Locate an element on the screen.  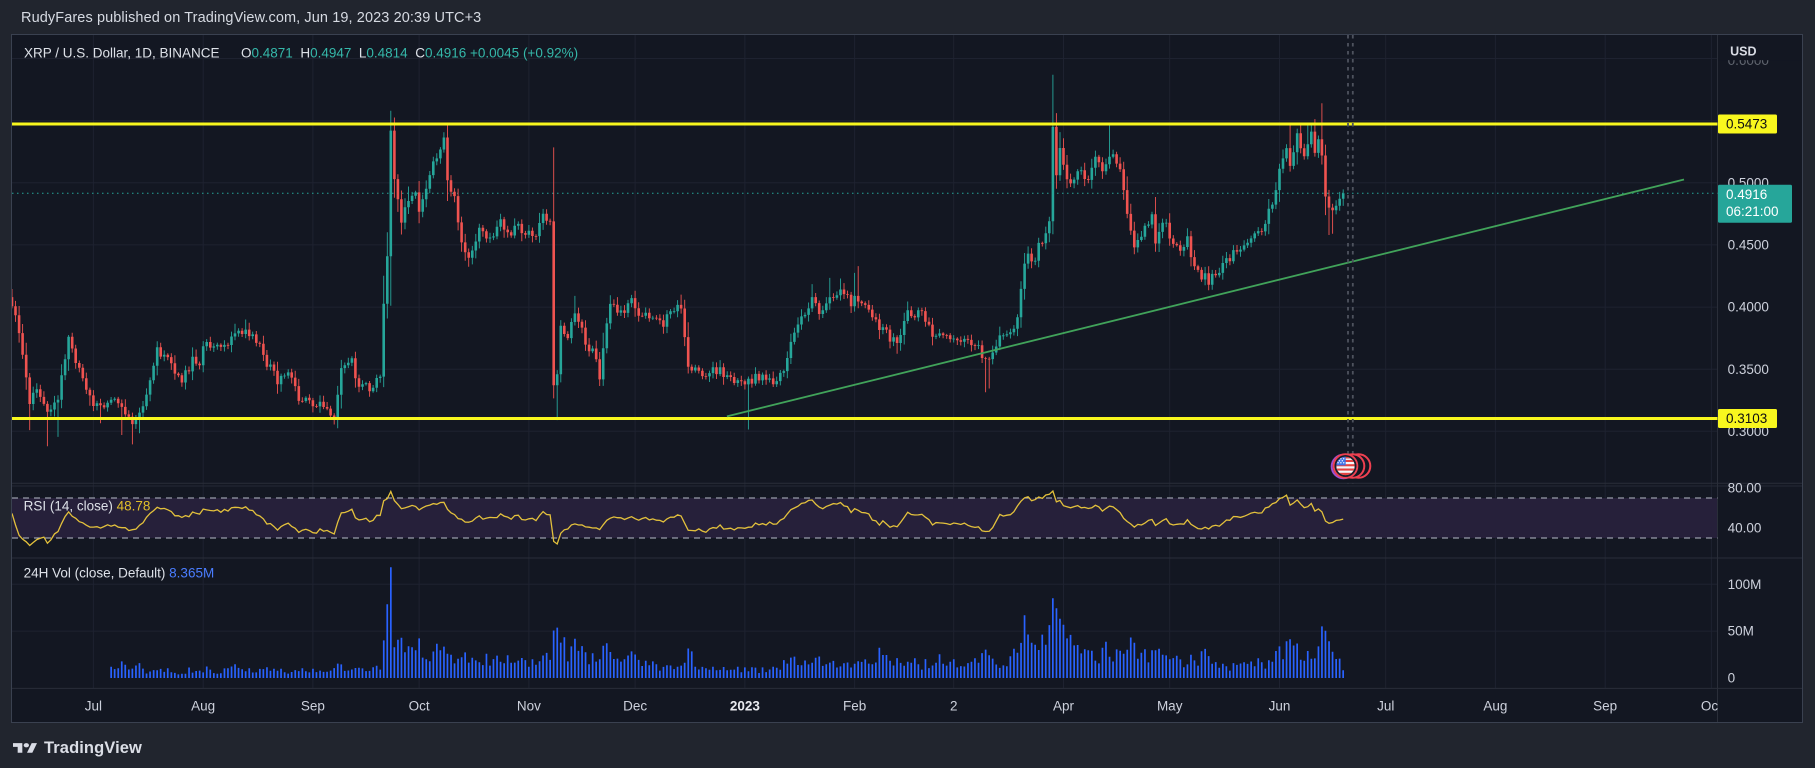
svg-text: USD is located at coordinates (1743, 51).